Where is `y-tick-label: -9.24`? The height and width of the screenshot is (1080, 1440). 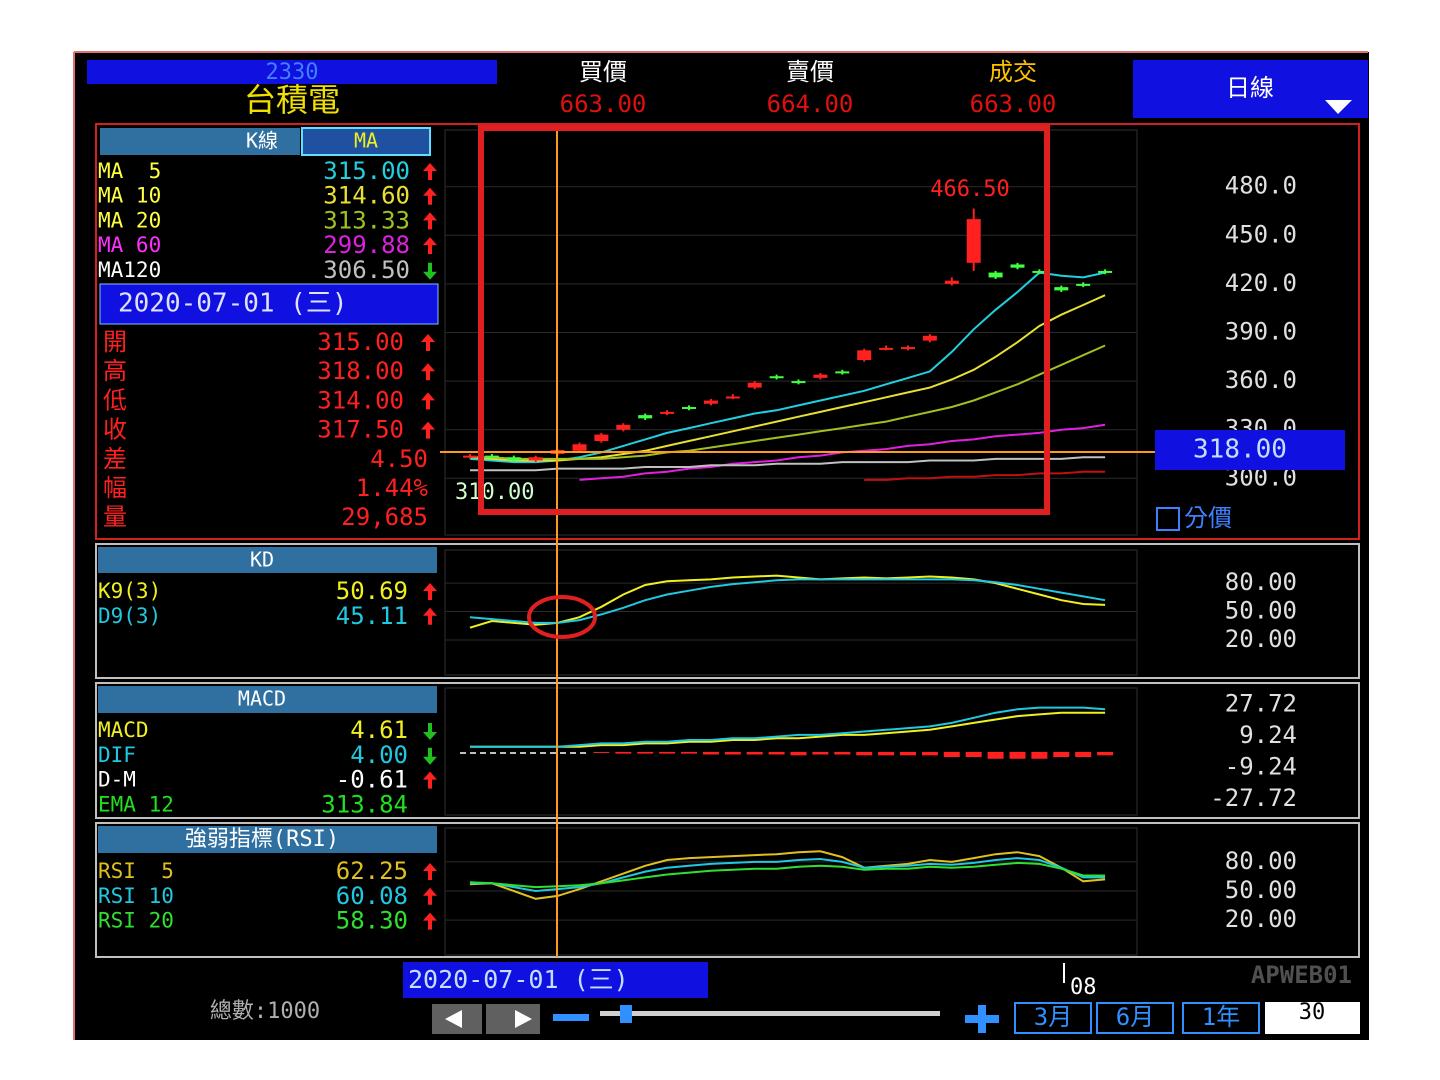
y-tick-label: -9.24 is located at coordinates (1261, 767).